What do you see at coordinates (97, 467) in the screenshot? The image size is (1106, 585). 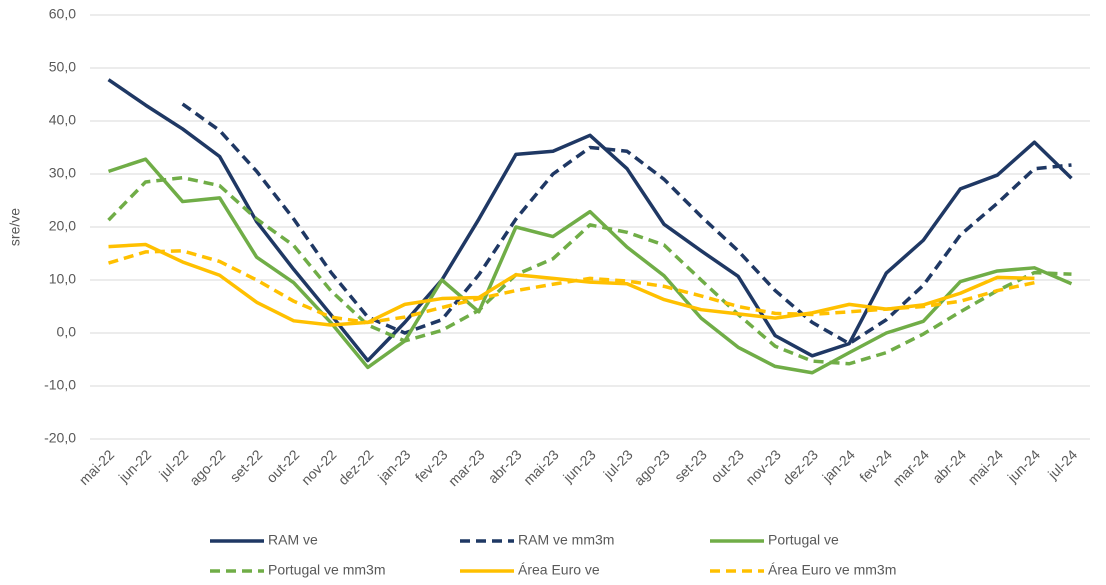 I see `x-tick-label: mai-22` at bounding box center [97, 467].